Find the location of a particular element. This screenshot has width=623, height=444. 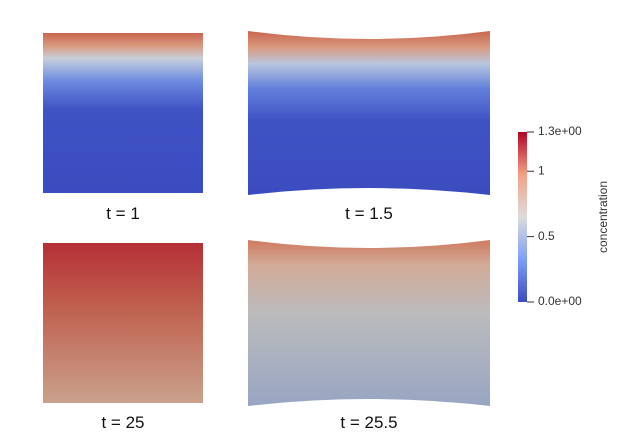

colorbar-tick-label: 1 is located at coordinates (541, 170).